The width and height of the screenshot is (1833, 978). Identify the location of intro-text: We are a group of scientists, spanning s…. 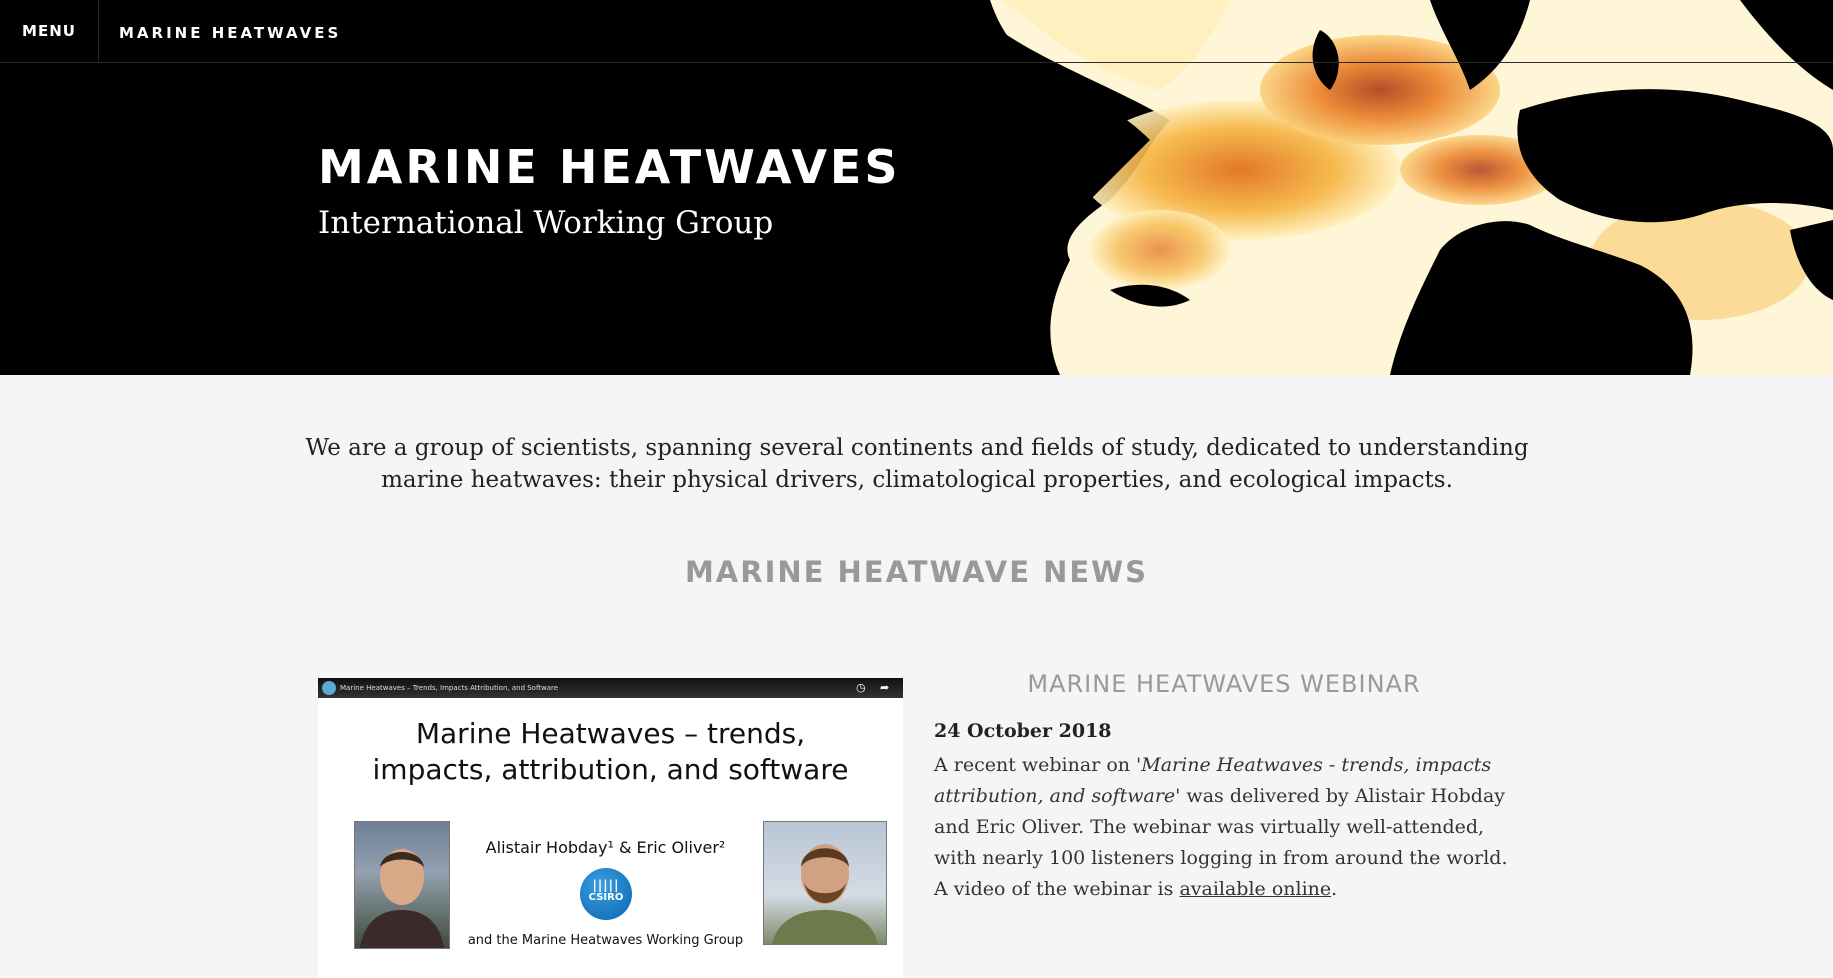
(917, 464).